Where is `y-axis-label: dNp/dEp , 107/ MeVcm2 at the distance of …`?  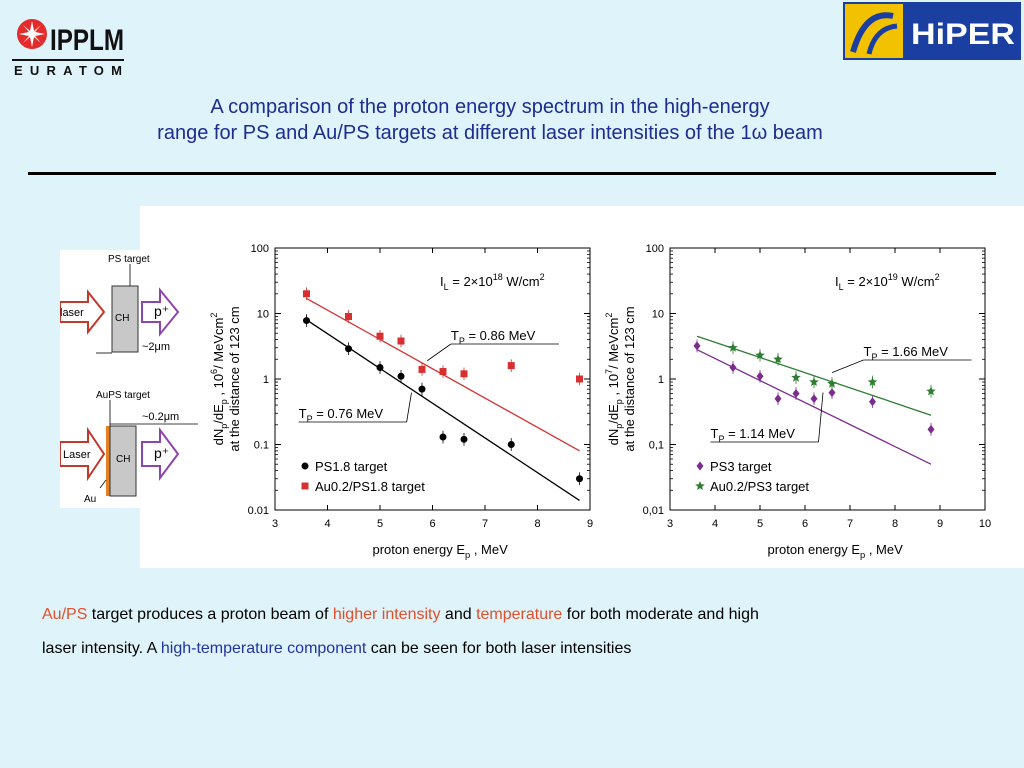
y-axis-label: dNp/dEp , 107/ MeVcm2 at the distance of … is located at coordinates (620, 378).